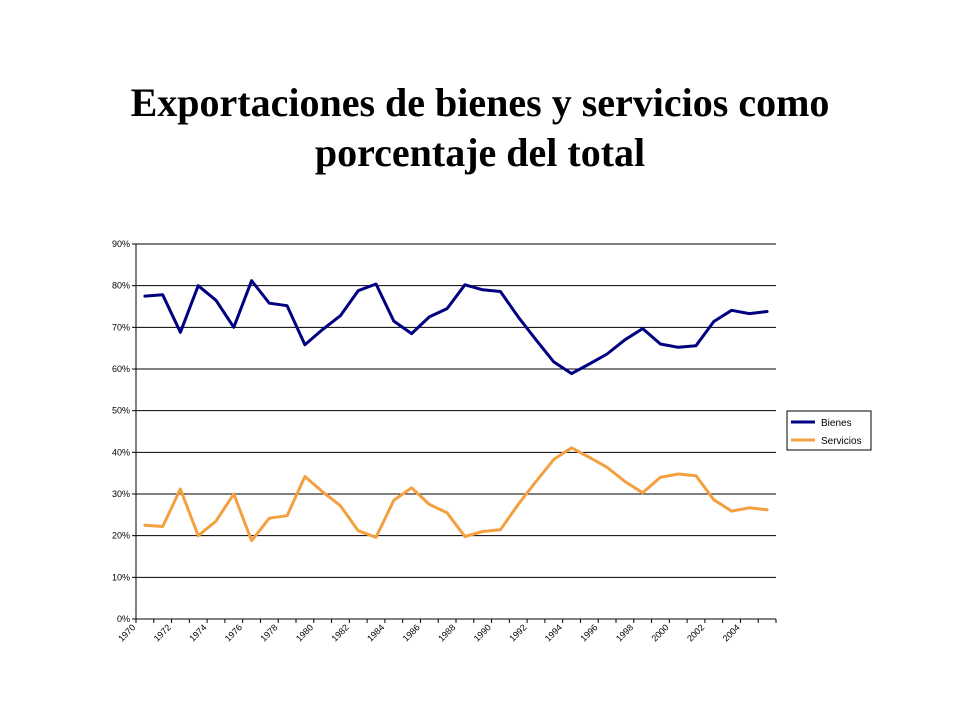 The height and width of the screenshot is (720, 960). What do you see at coordinates (660, 632) in the screenshot?
I see `x-tick-label: 2000` at bounding box center [660, 632].